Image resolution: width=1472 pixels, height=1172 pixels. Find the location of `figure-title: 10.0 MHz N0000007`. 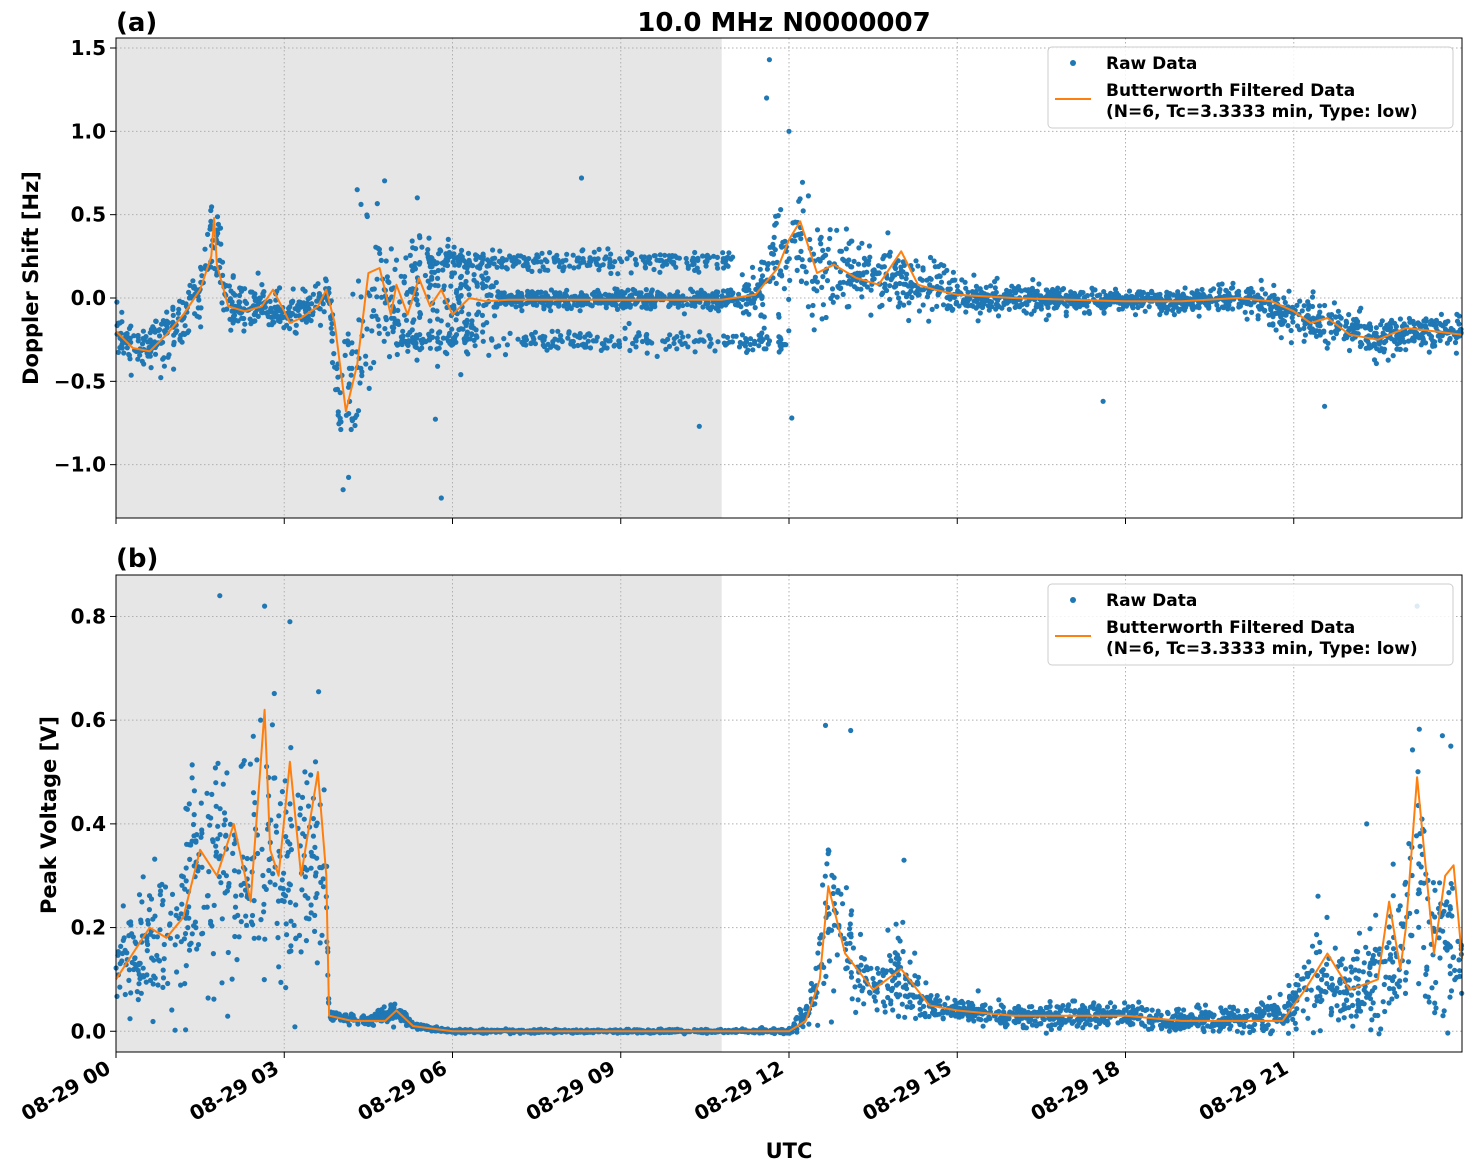

figure-title: 10.0 MHz N0000007 is located at coordinates (783, 23).